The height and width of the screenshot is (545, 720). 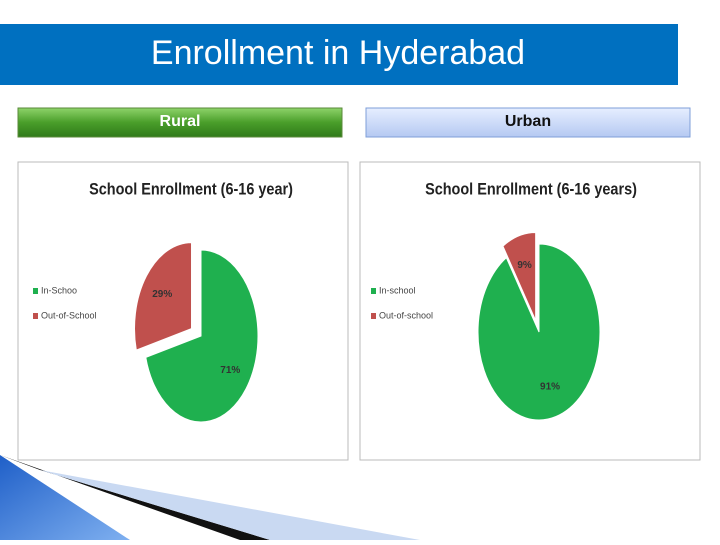 I want to click on panel-label: Rural, so click(x=180, y=121).